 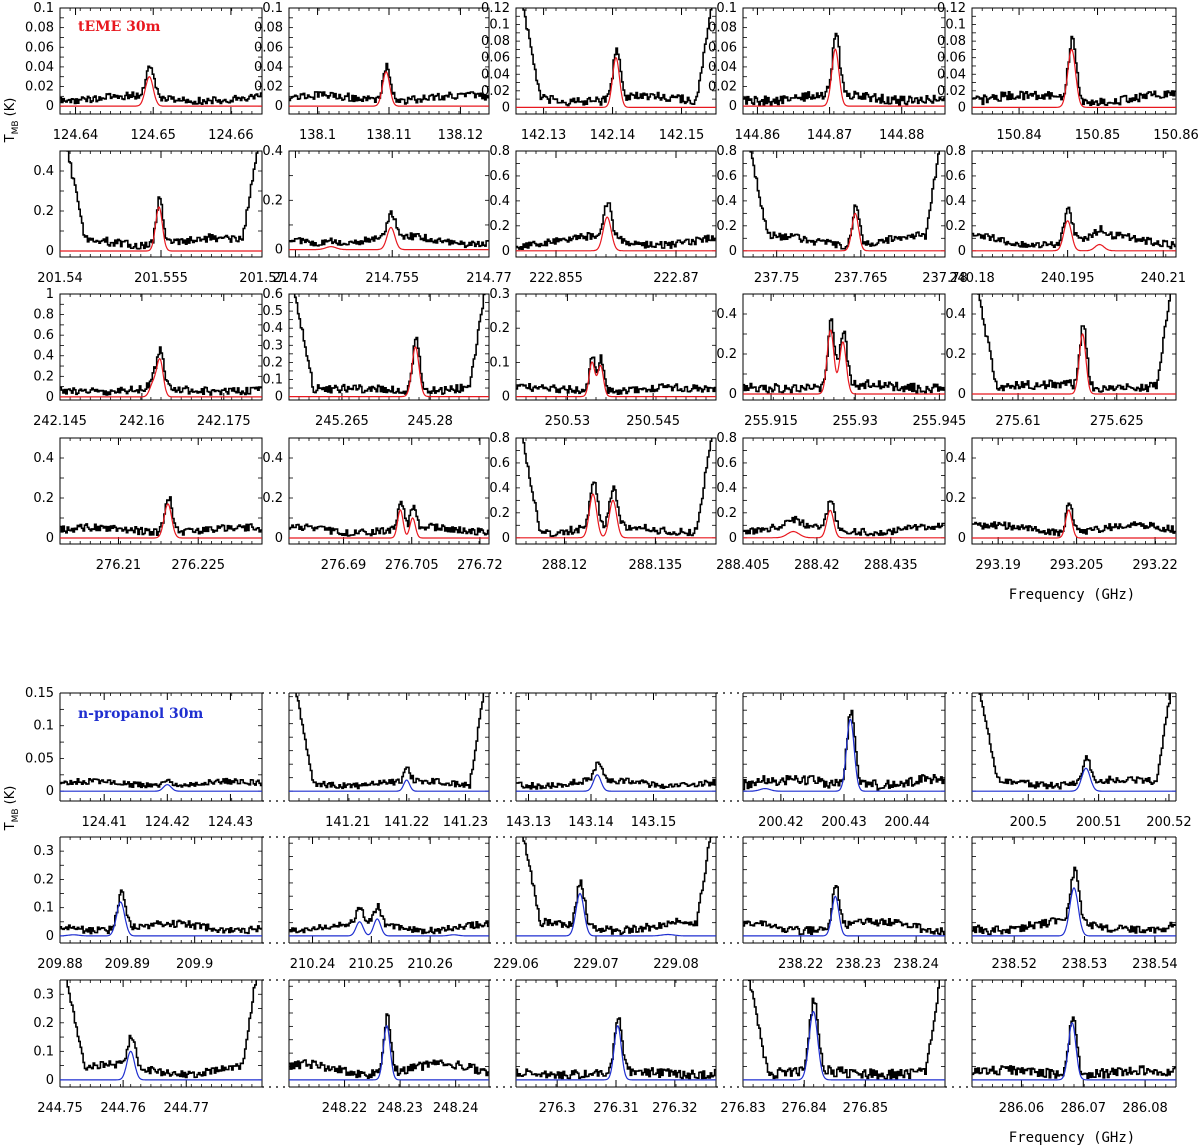 What do you see at coordinates (603, 502) in the screenshot?
I see `spectrum-panel: 288.12 288.135 0 0.2 0.4 0.6 0.8` at bounding box center [603, 502].